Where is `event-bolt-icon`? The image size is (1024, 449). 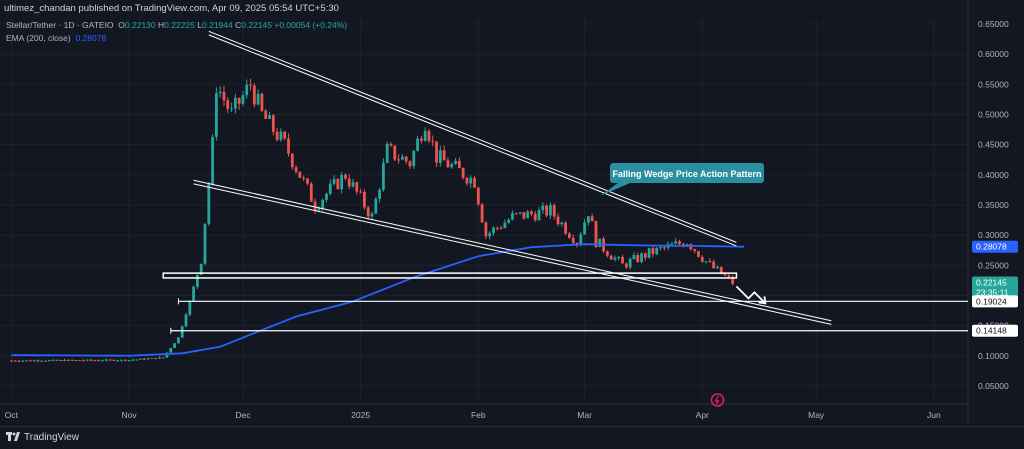 event-bolt-icon is located at coordinates (717, 400).